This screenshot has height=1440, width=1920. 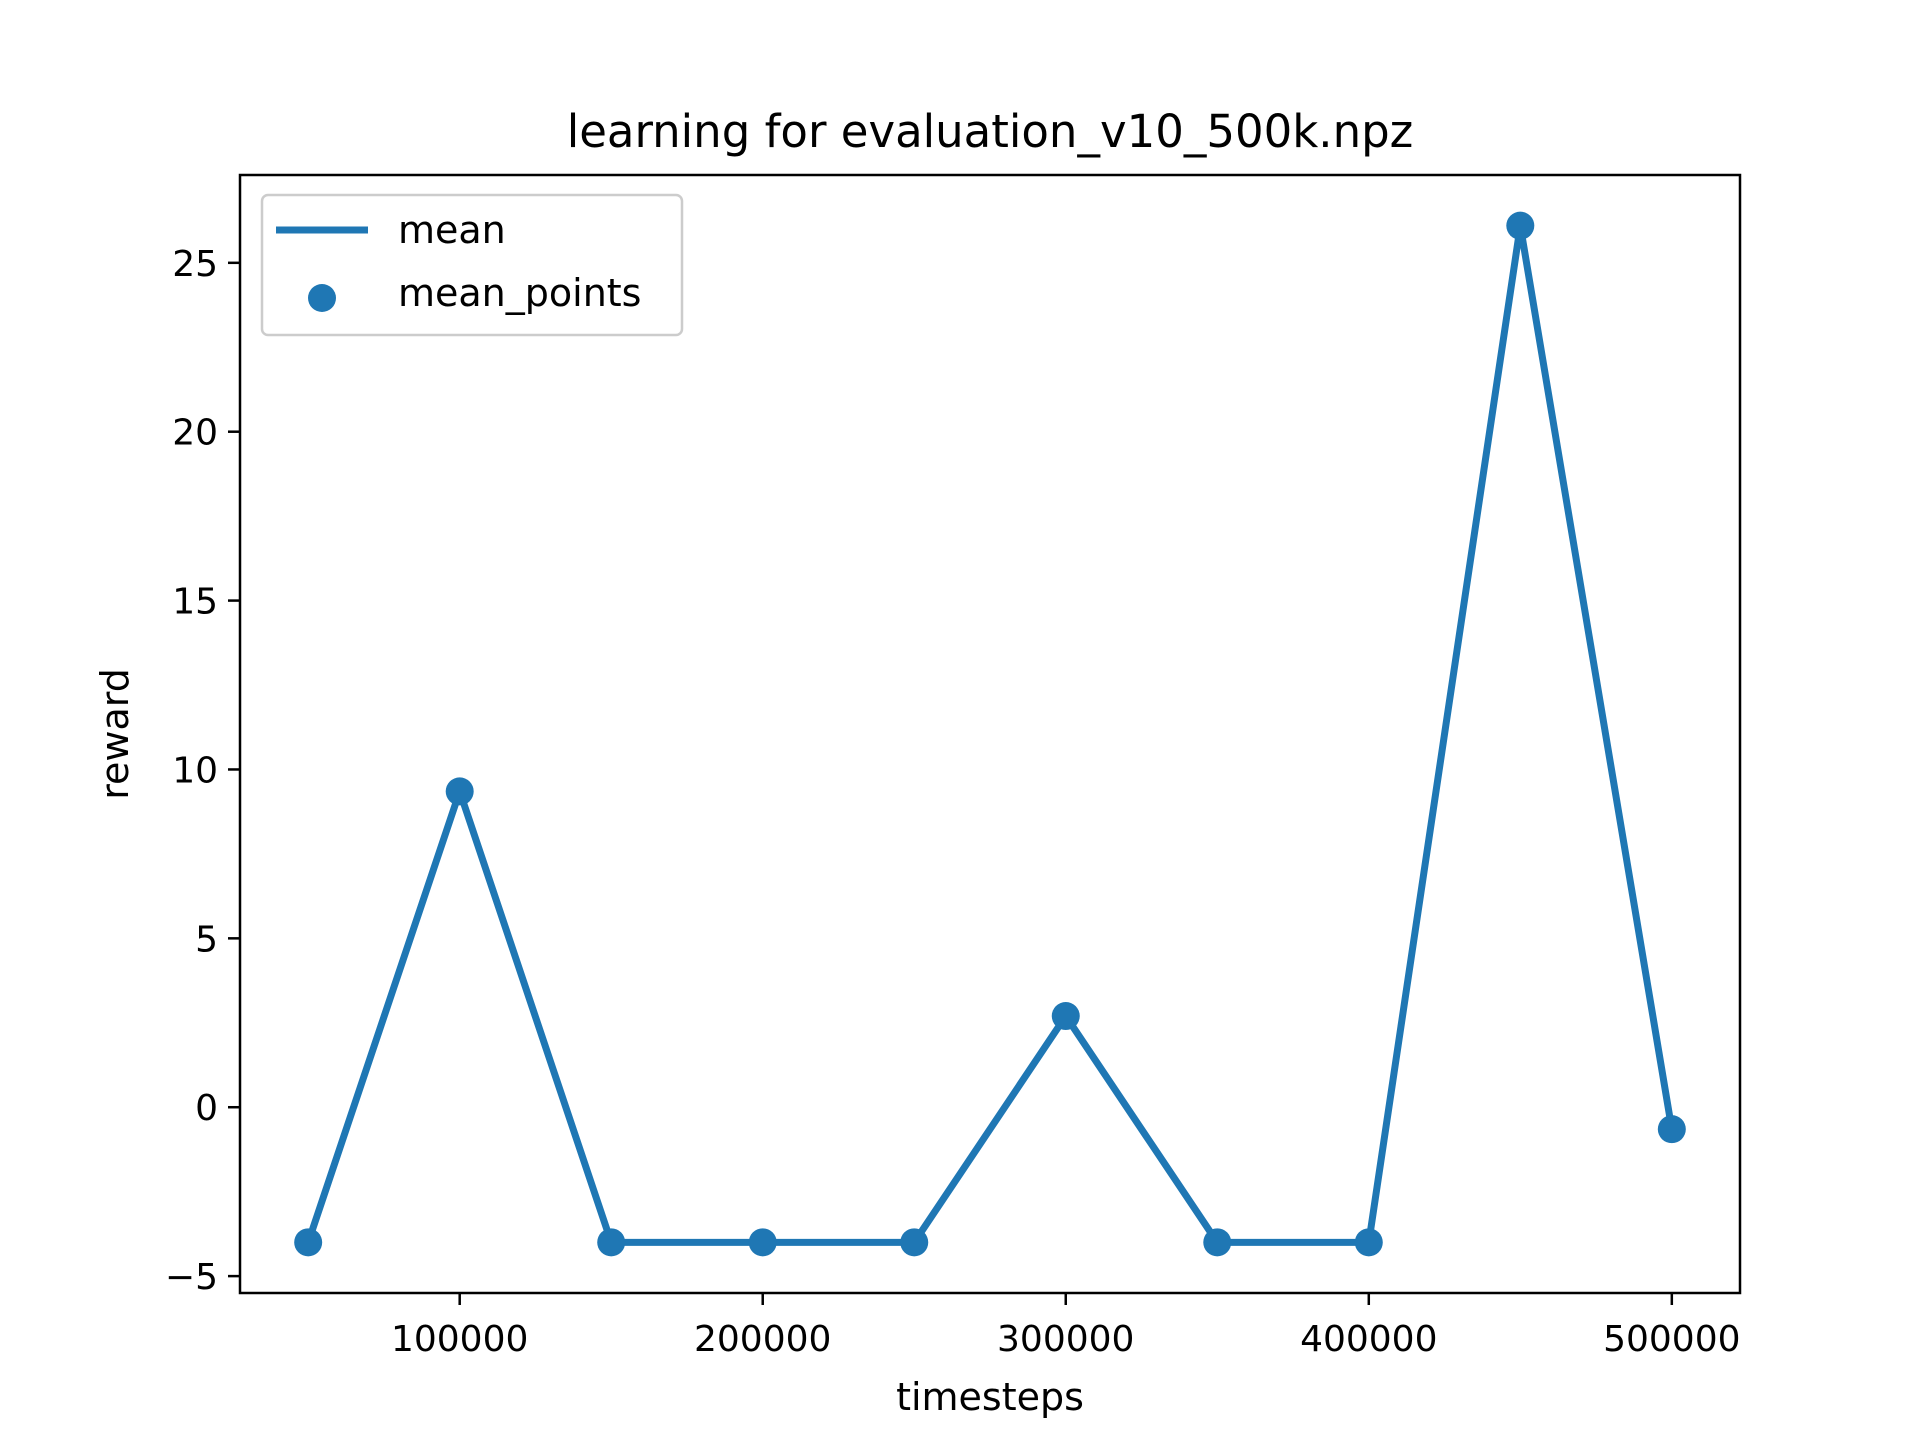 I want to click on chart-title: learning for evaluation_v10_500k.npz, so click(x=990, y=131).